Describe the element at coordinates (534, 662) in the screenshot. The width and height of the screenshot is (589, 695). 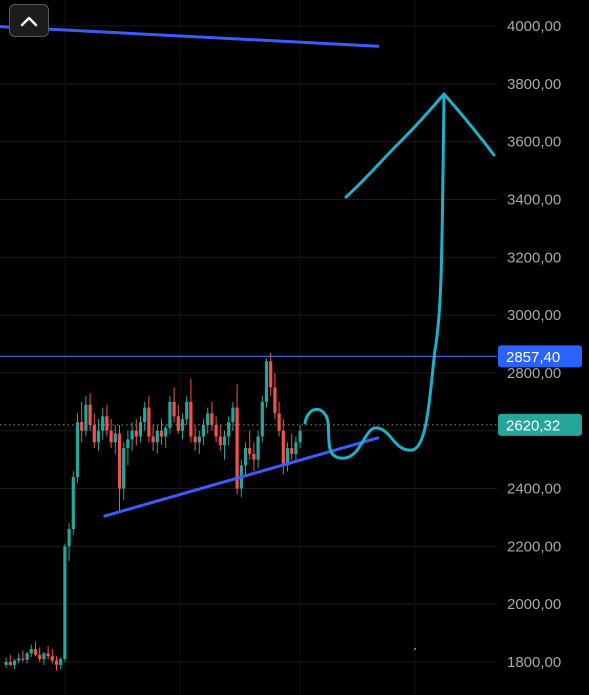
I see `y-tick-label: 1800,00` at that location.